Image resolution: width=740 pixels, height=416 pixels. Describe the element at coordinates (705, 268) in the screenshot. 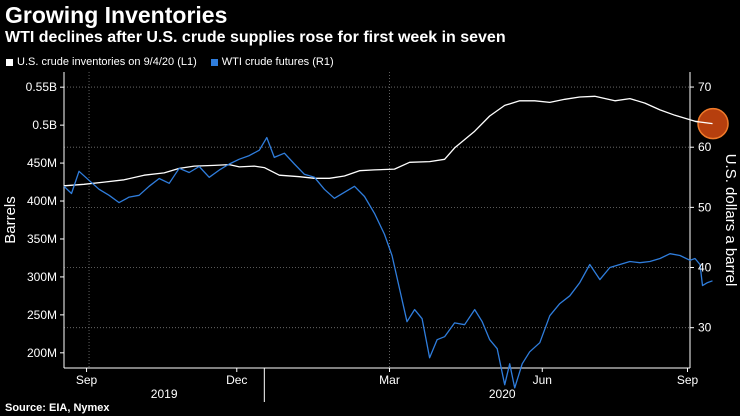

I see `right-tick-label: 40` at that location.